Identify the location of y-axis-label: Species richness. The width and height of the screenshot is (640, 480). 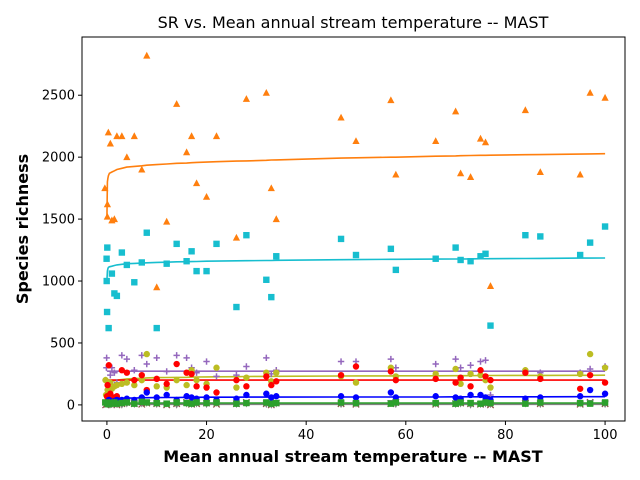
(22, 229).